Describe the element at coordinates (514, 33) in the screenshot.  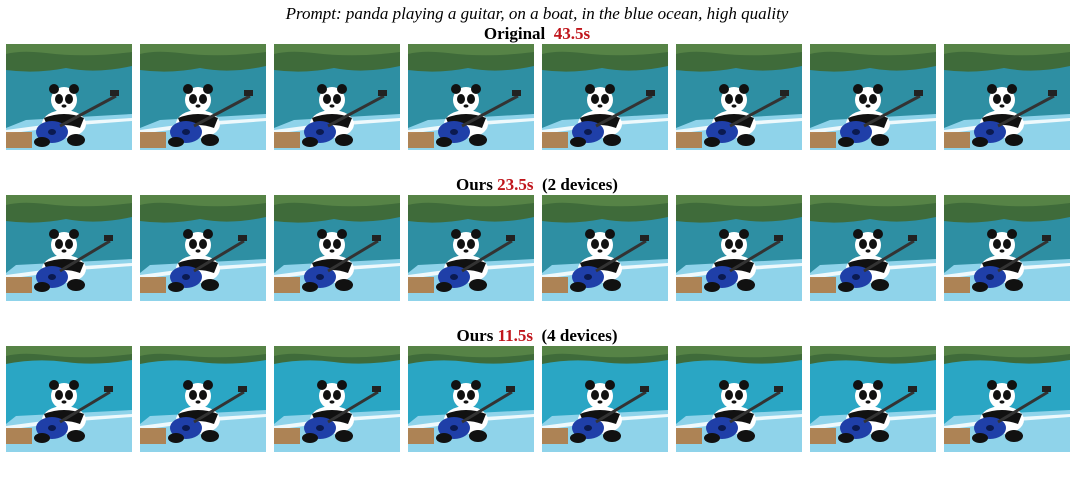
I see `row-label: Original` at that location.